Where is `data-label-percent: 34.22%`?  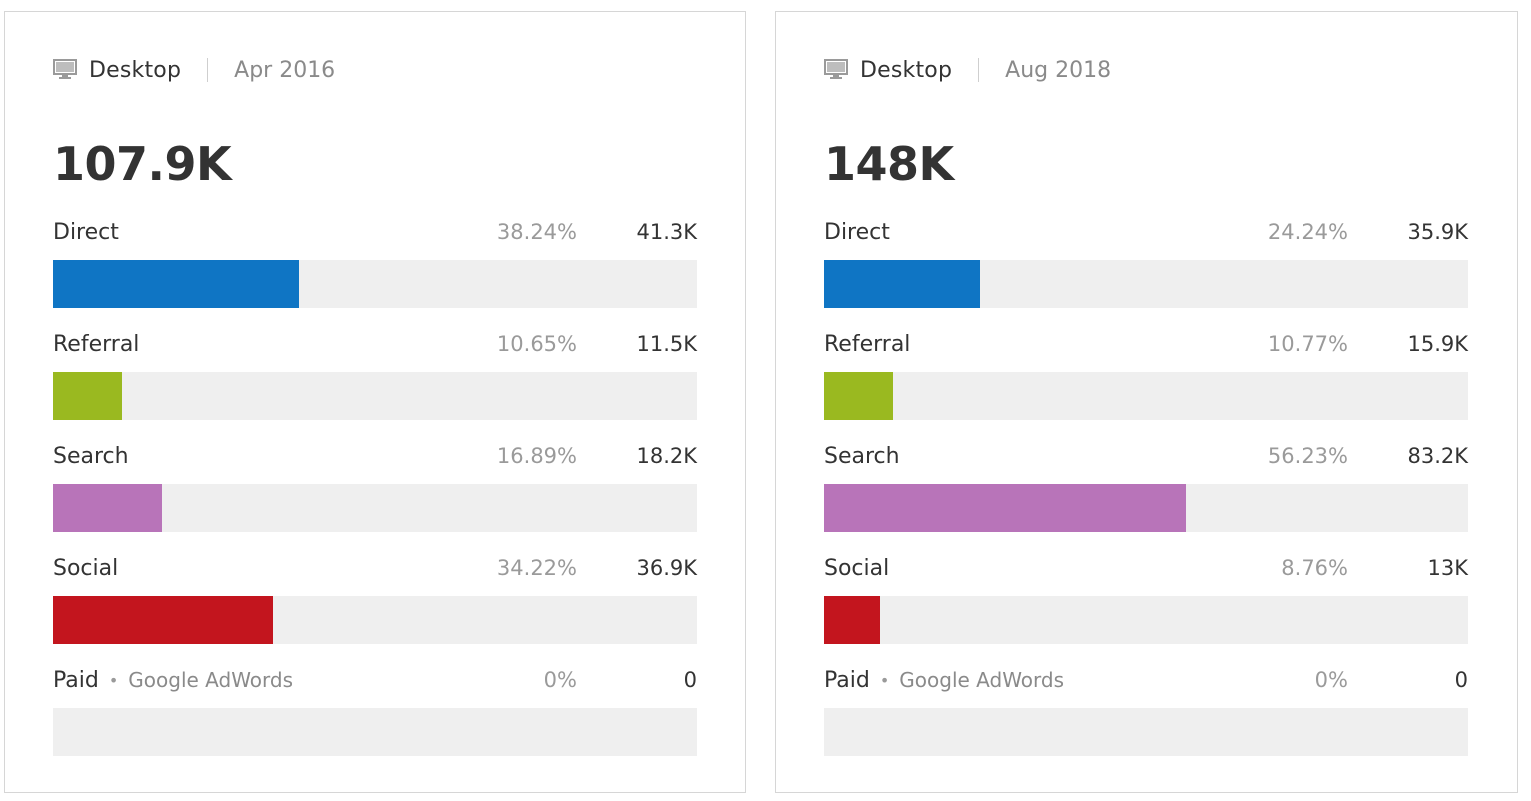 data-label-percent: 34.22% is located at coordinates (536, 568).